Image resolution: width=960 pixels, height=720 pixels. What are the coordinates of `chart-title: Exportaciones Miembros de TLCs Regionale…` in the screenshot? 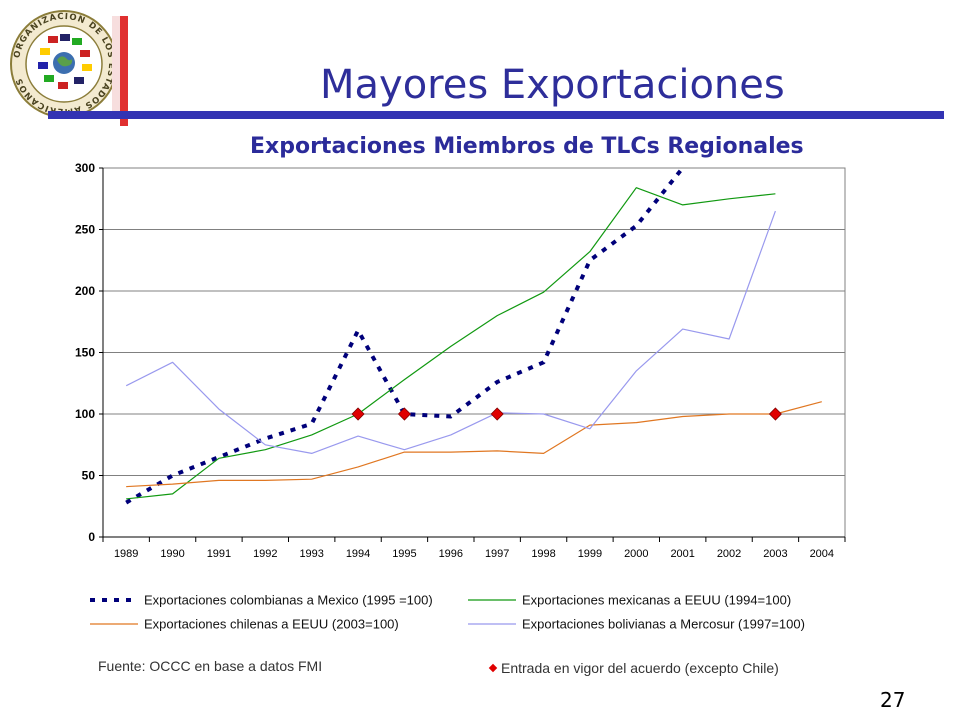 It's located at (527, 146).